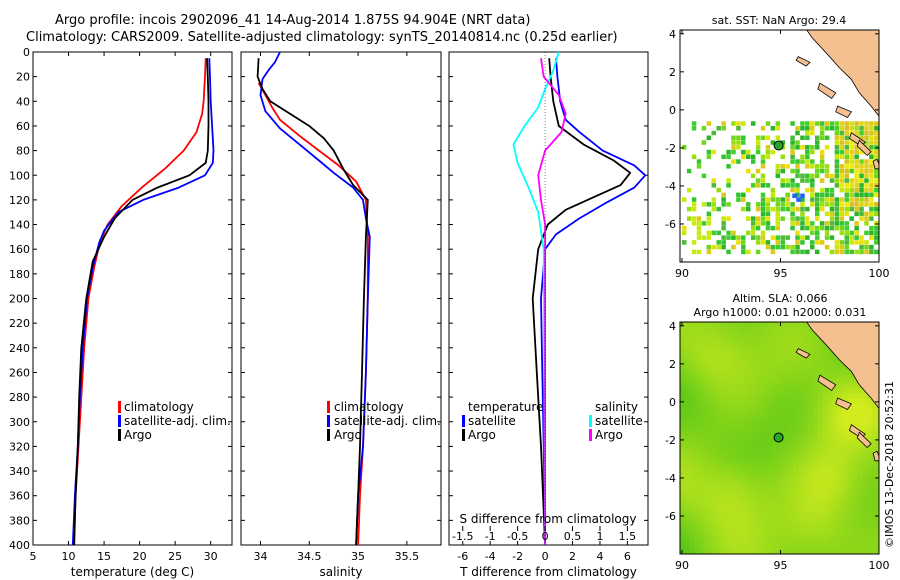 The width and height of the screenshot is (900, 580). I want to click on legend-swatch-climatology, so click(328, 407).